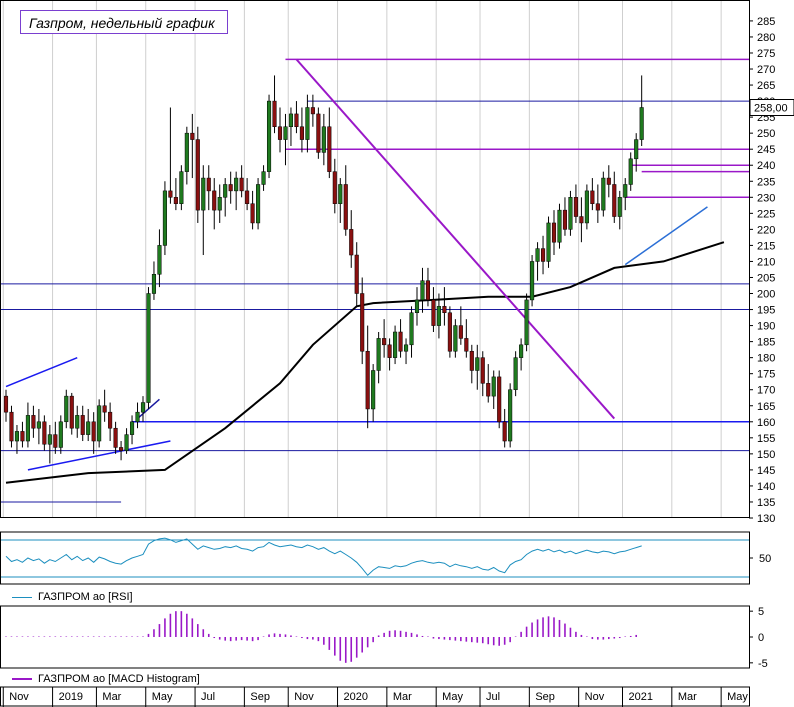  I want to click on price-tick-label: 185, so click(766, 343).